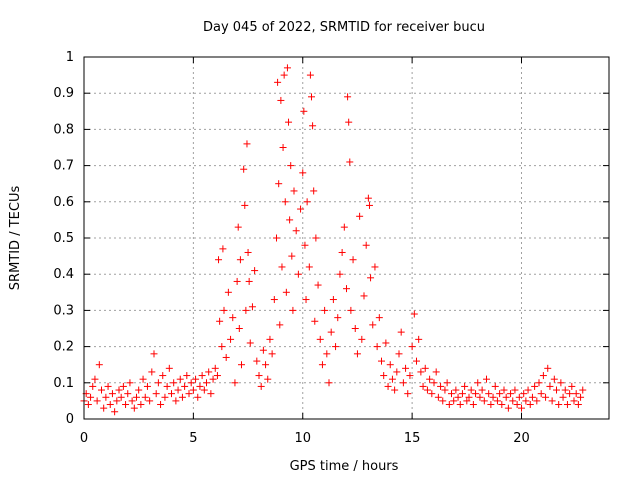 This screenshot has width=640, height=480. I want to click on x-tick-label: 15, so click(412, 438).